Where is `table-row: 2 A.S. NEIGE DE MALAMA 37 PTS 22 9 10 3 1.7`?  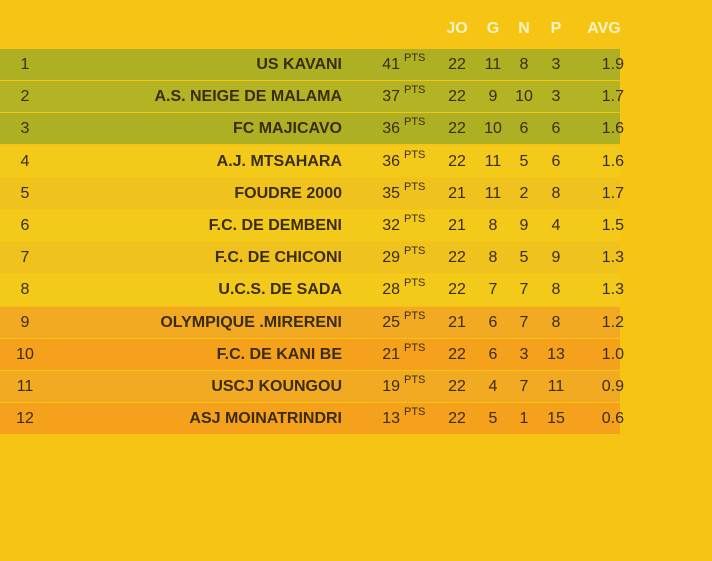
table-row: 2 A.S. NEIGE DE MALAMA 37 PTS 22 9 10 3 1.7 is located at coordinates (312, 97).